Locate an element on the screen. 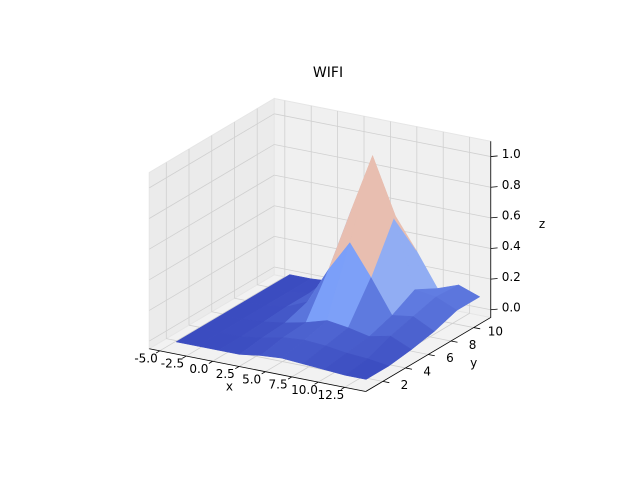 This screenshot has width=640, height=480. axis-label: x is located at coordinates (229, 386).